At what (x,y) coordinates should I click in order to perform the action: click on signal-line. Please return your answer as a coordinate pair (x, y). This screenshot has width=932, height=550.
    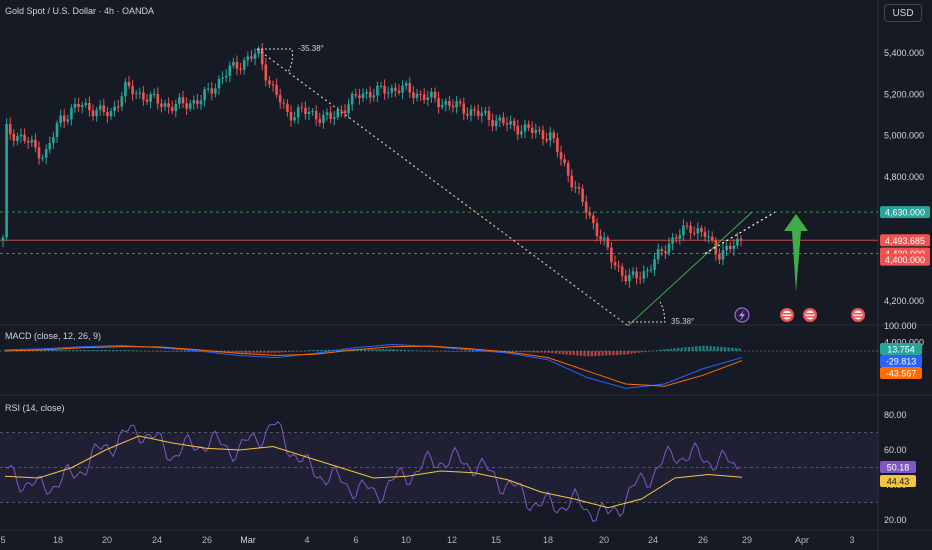
    Looking at the image, I should click on (373, 366).